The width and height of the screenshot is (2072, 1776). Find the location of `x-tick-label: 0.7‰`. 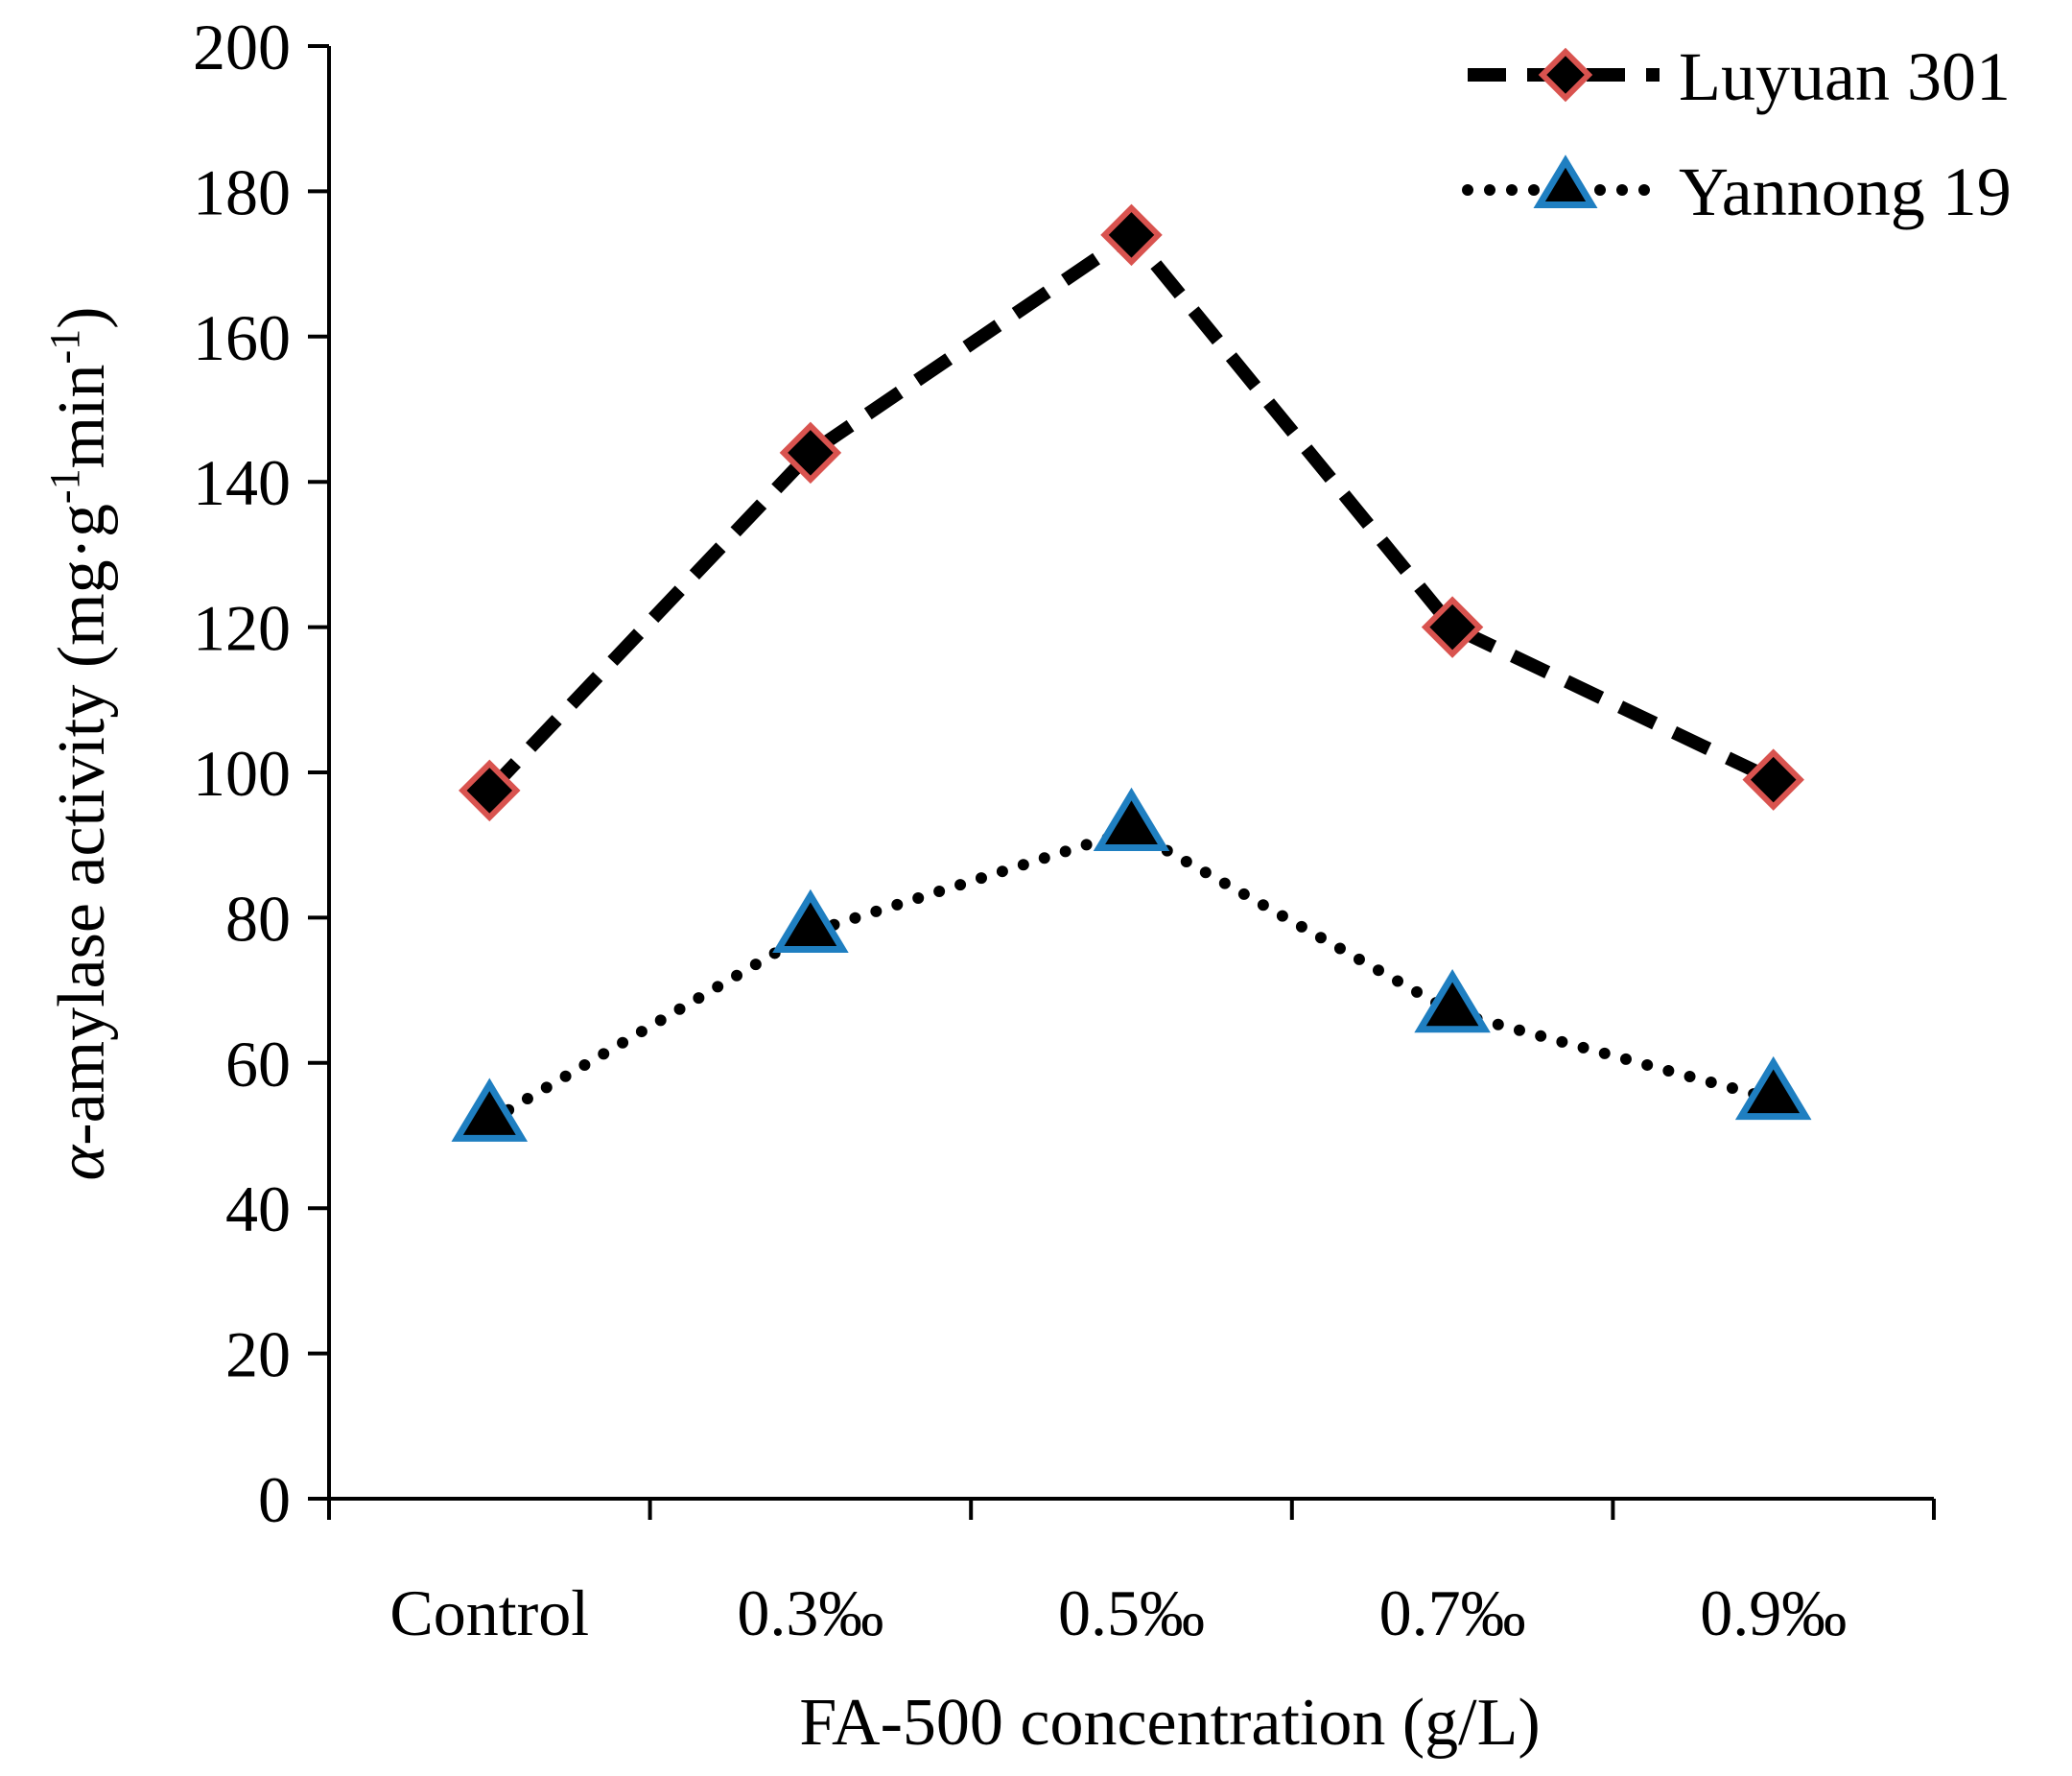

x-tick-label: 0.7‰ is located at coordinates (1452, 1613).